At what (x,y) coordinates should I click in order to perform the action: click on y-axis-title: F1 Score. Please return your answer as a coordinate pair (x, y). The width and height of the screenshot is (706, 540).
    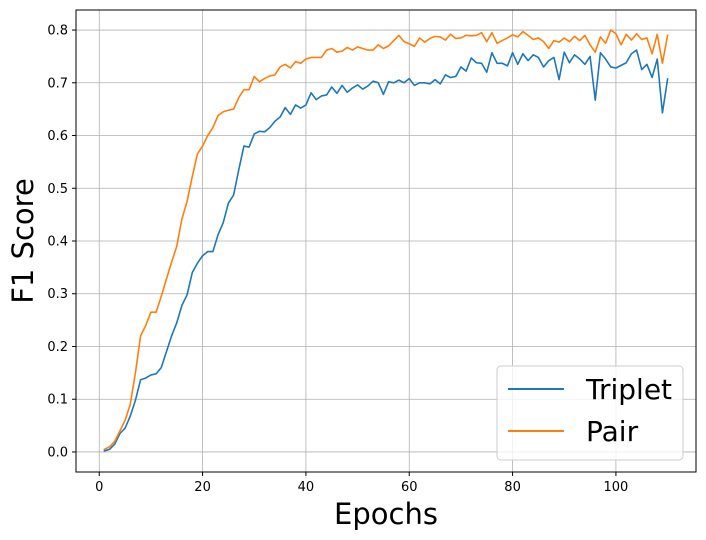
    Looking at the image, I should click on (23, 241).